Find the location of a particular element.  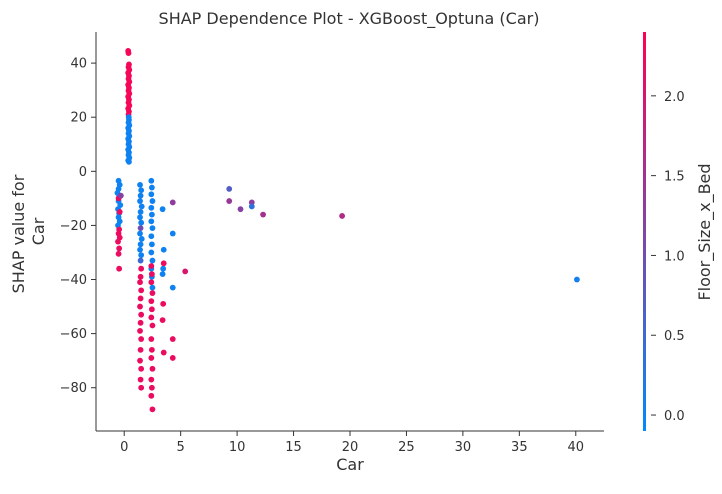

colorbar-ticks: 2.0 1.5 1.0 0.5 0.0 is located at coordinates (668, 257).